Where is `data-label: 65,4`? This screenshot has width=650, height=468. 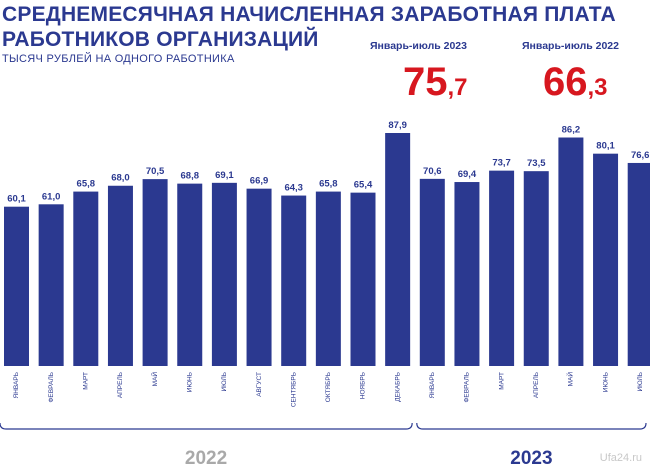 data-label: 65,4 is located at coordinates (363, 185).